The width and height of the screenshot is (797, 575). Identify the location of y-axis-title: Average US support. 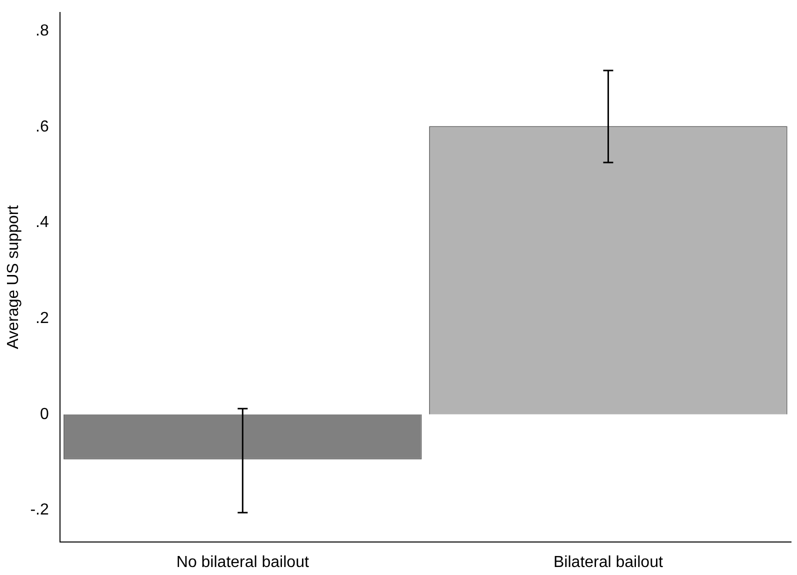
(13, 277).